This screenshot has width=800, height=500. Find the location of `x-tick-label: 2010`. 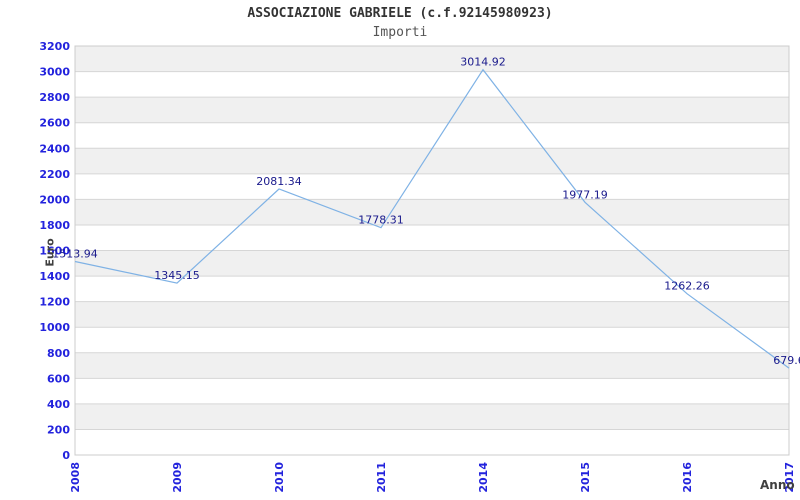

x-tick-label: 2010 is located at coordinates (279, 477).